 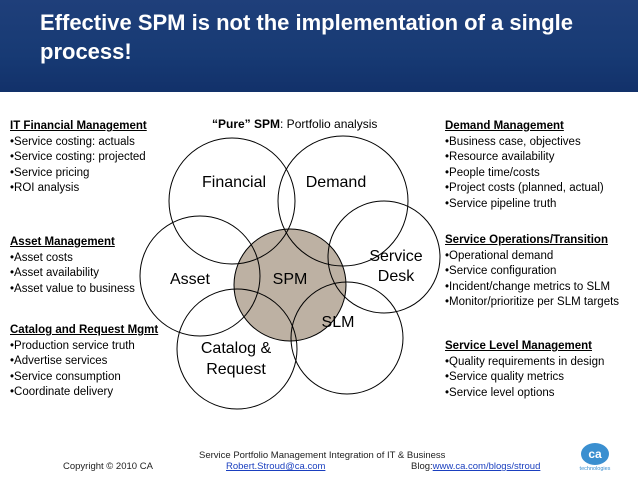 I want to click on ca-logo-text: ca, so click(x=595, y=454).